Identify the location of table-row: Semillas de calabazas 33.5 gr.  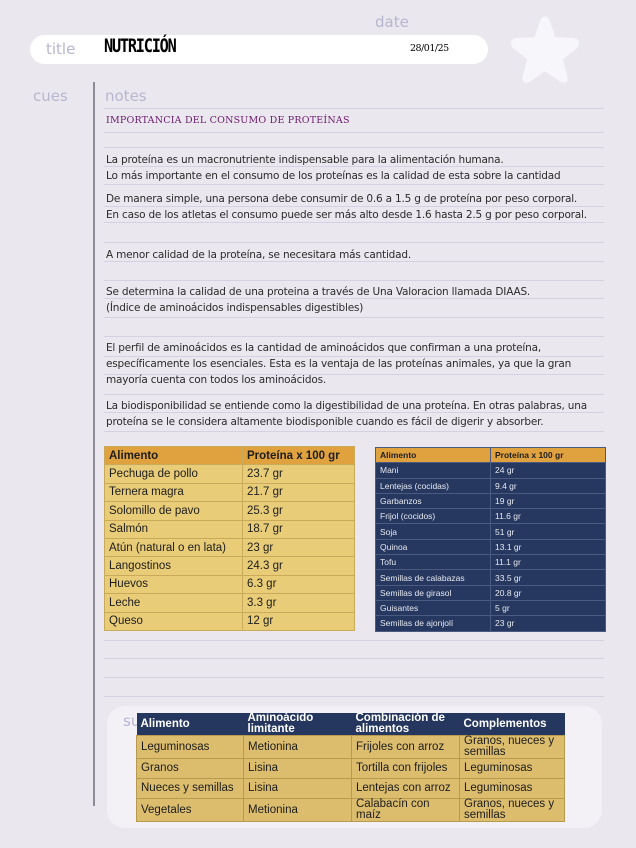
(490, 577).